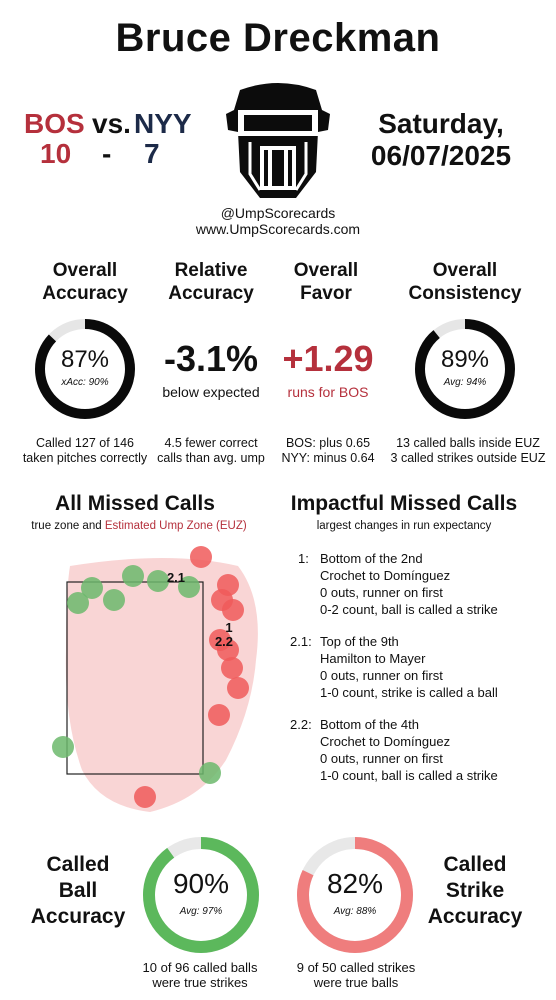 Image resolution: width=556 pixels, height=1000 pixels. Describe the element at coordinates (303, 558) in the screenshot. I see `impactful-num-1: 1:` at that location.